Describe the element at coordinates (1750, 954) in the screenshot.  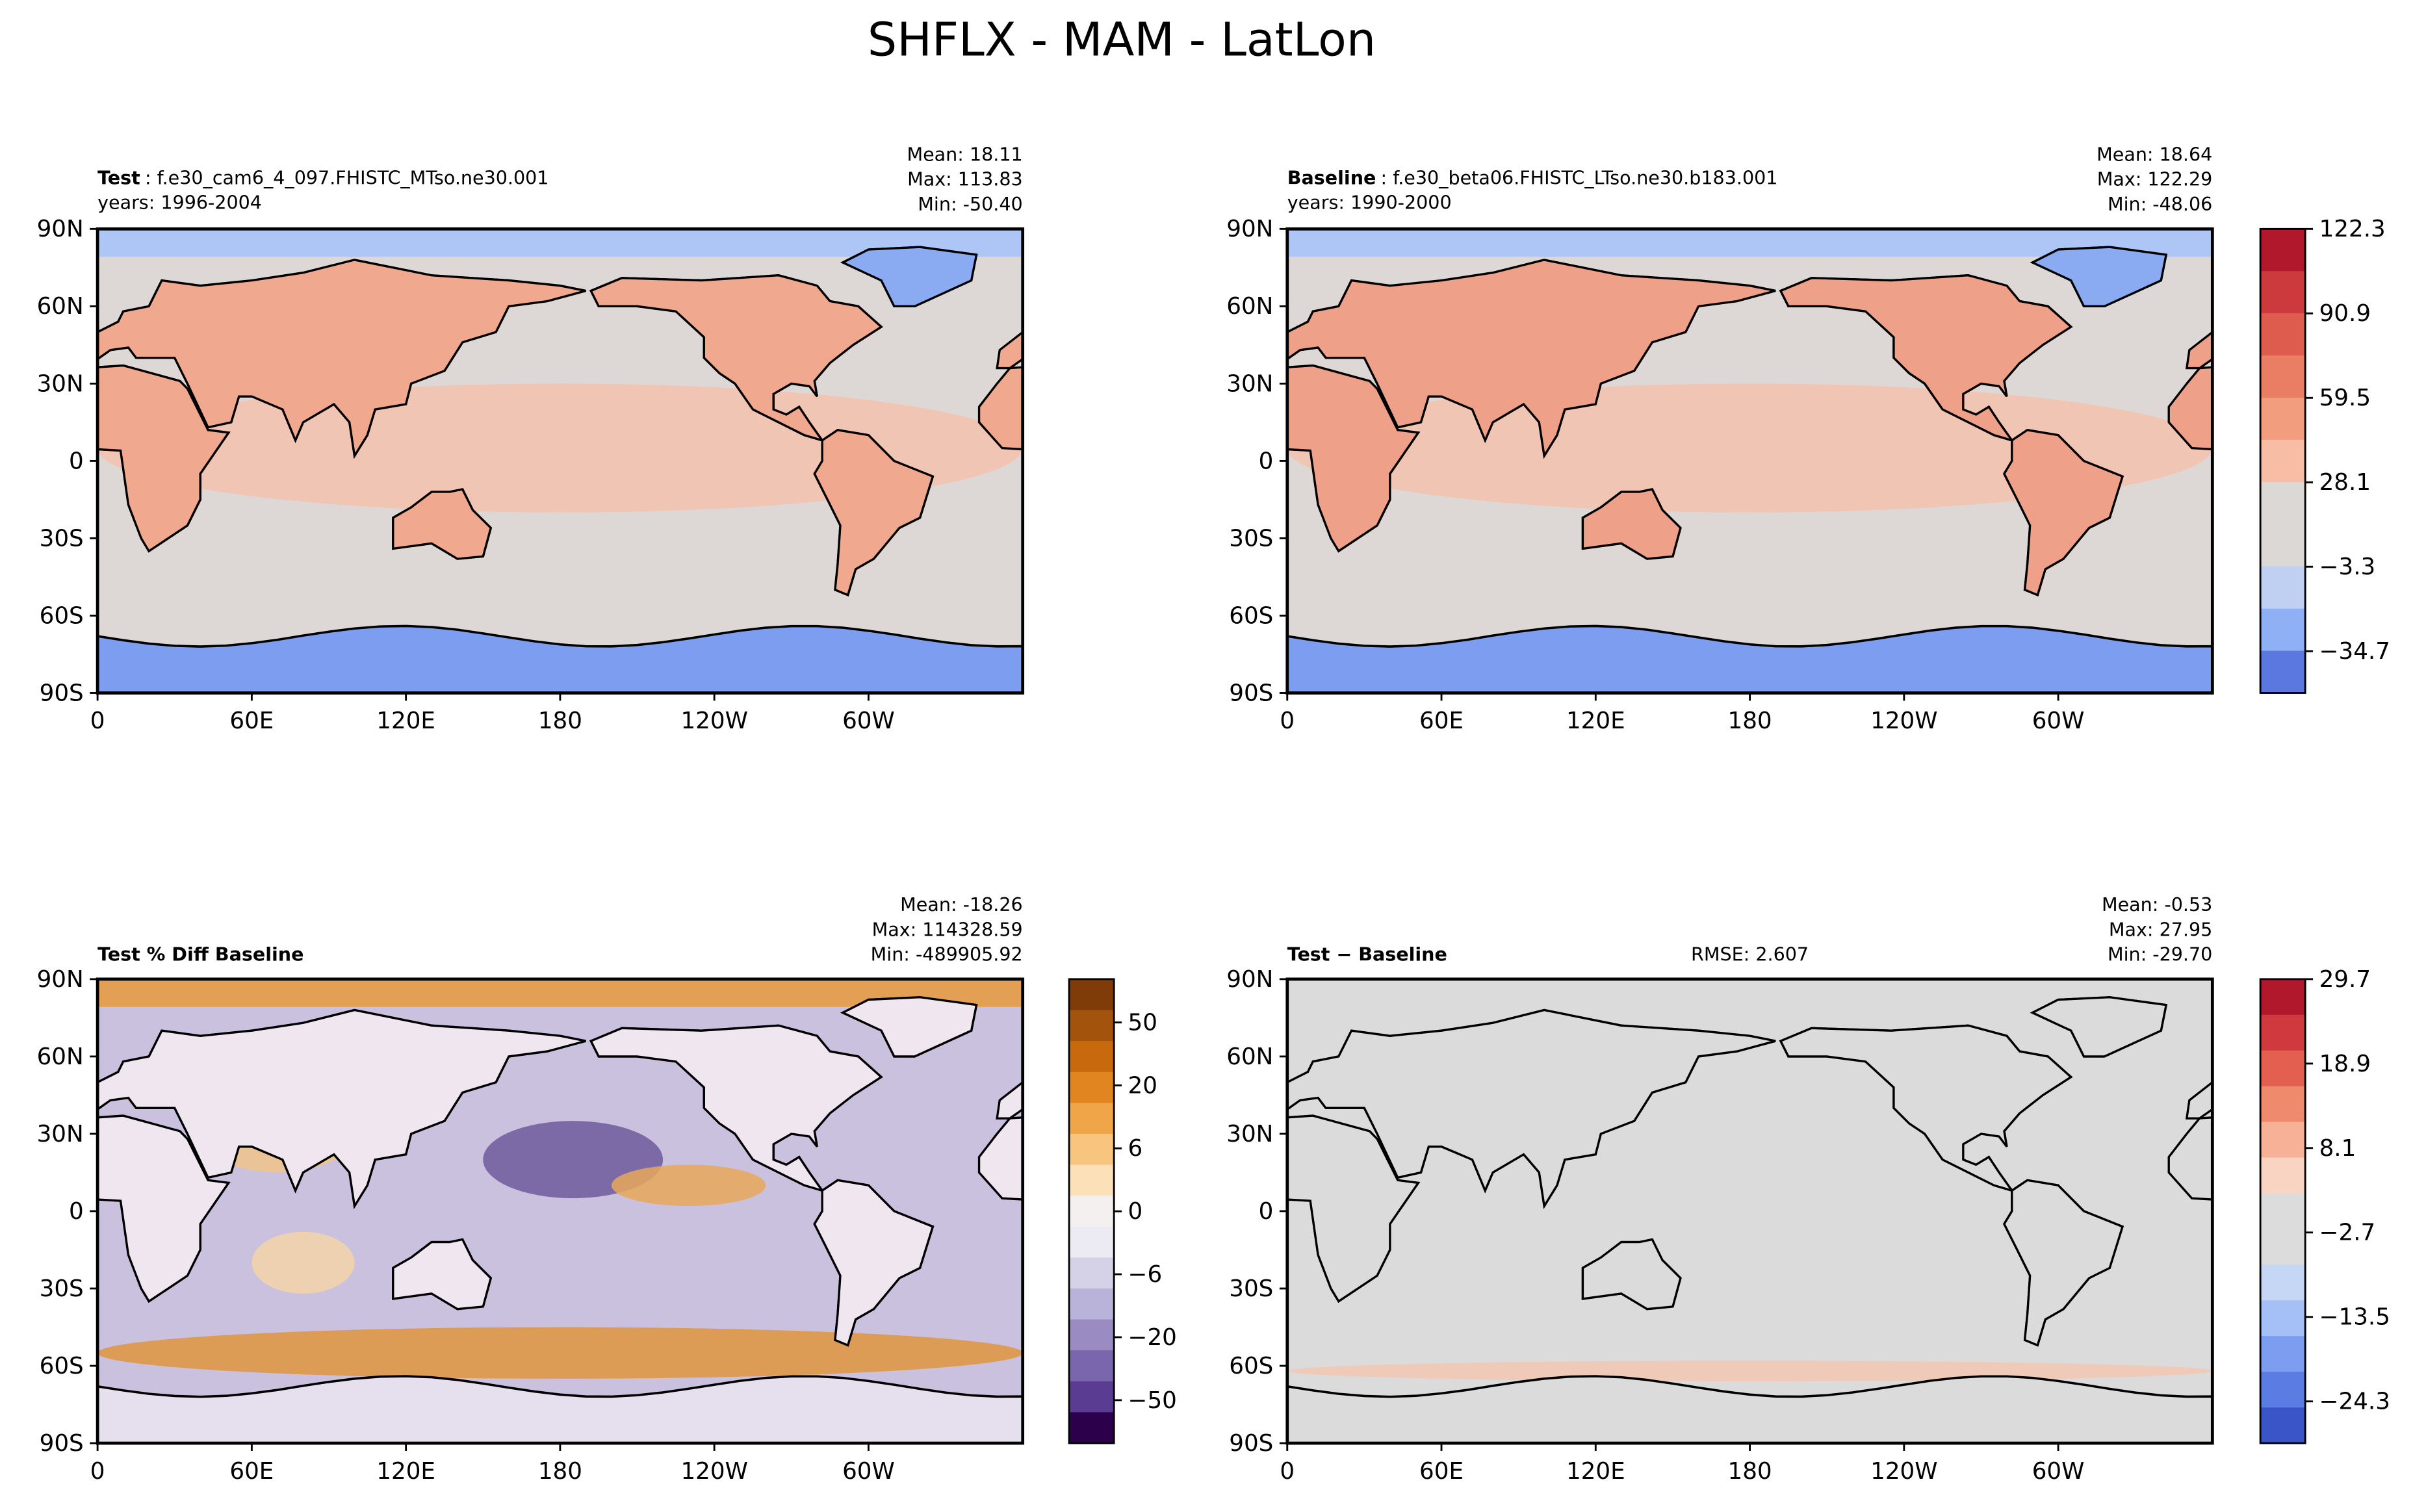
I see `rmse: RMSE: 2.607` at that location.